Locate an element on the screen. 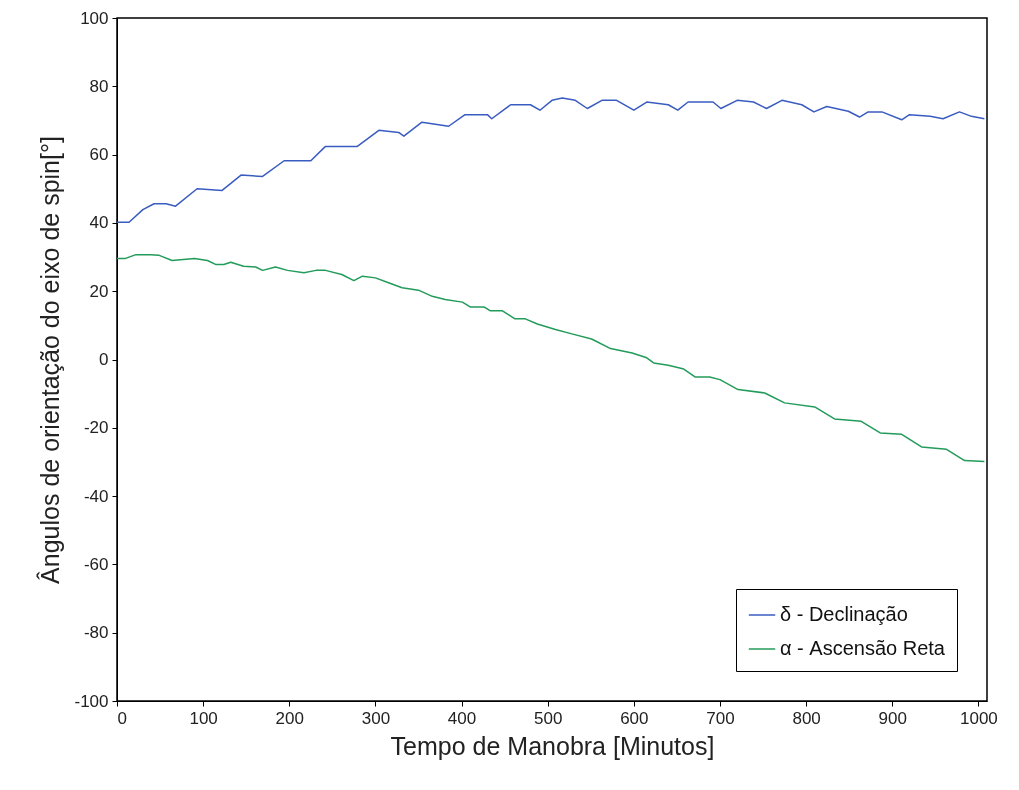 The width and height of the screenshot is (1019, 790). y-tick-label: -20 is located at coordinates (96, 428).